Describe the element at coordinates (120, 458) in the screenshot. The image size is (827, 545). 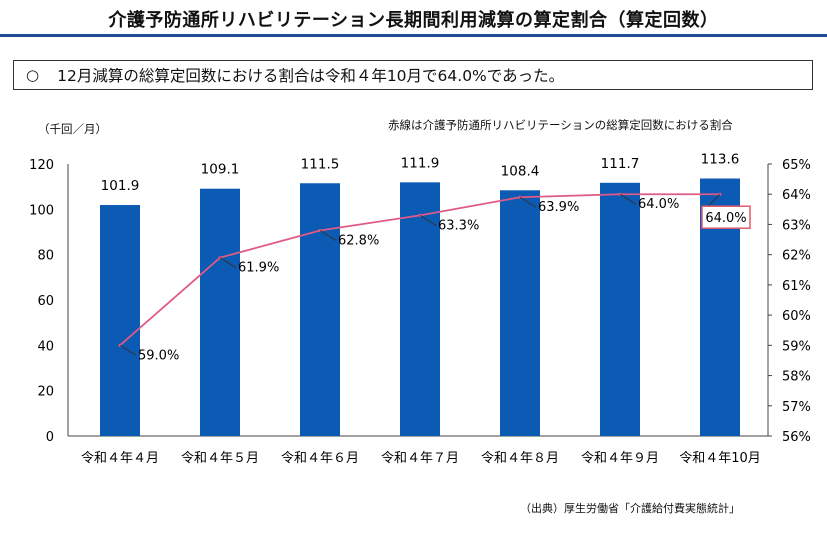
I see `x-tick-label: 令和４年４月` at that location.